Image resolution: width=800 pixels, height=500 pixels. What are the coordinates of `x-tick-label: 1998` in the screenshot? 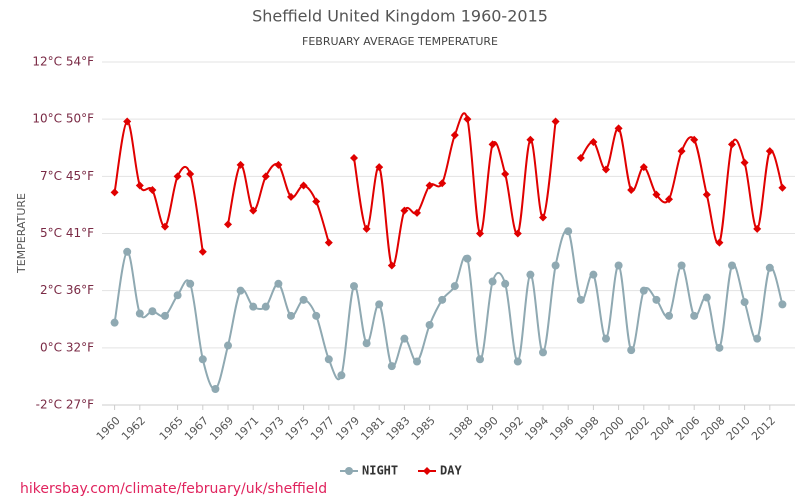 It's located at (587, 428).